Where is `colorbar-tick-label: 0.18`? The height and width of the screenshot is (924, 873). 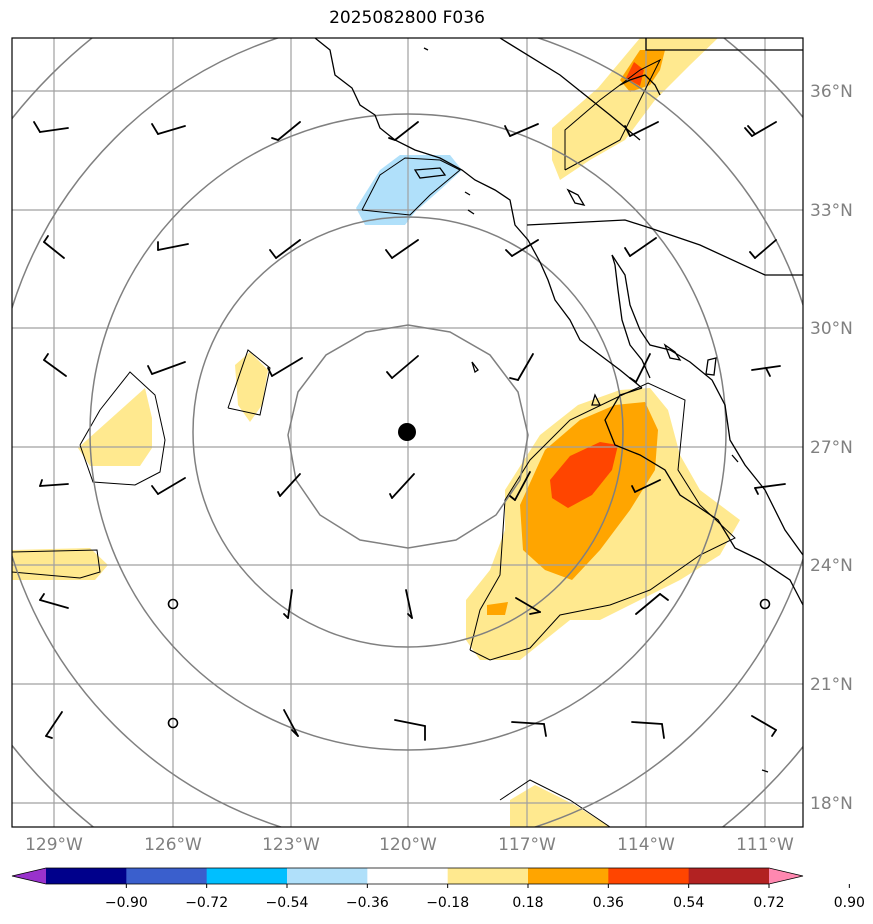
colorbar-tick-label: 0.18 is located at coordinates (527, 903).